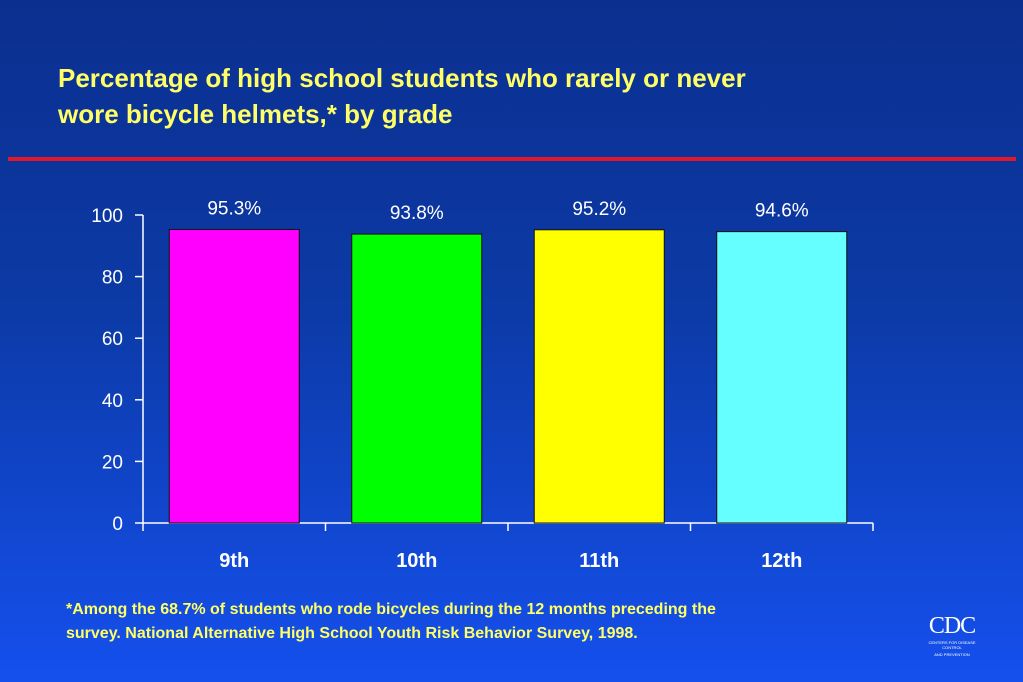 The width and height of the screenshot is (1023, 682). Describe the element at coordinates (782, 211) in the screenshot. I see `data-label: 94.6%` at that location.